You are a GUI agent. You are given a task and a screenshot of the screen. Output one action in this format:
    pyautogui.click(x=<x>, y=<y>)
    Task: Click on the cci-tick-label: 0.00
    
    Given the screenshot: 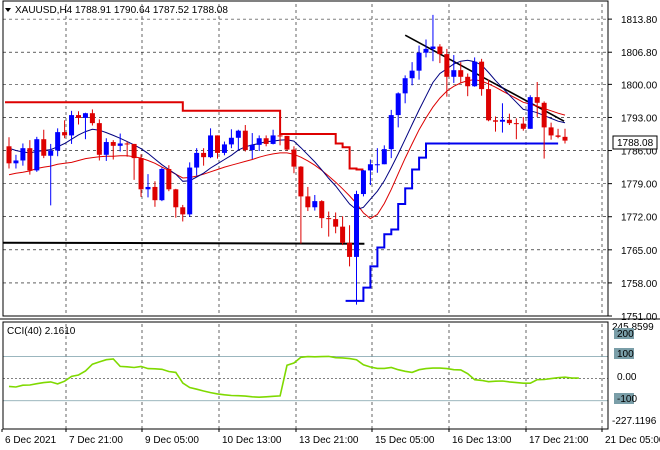 What is the action you would take?
    pyautogui.click(x=627, y=377)
    